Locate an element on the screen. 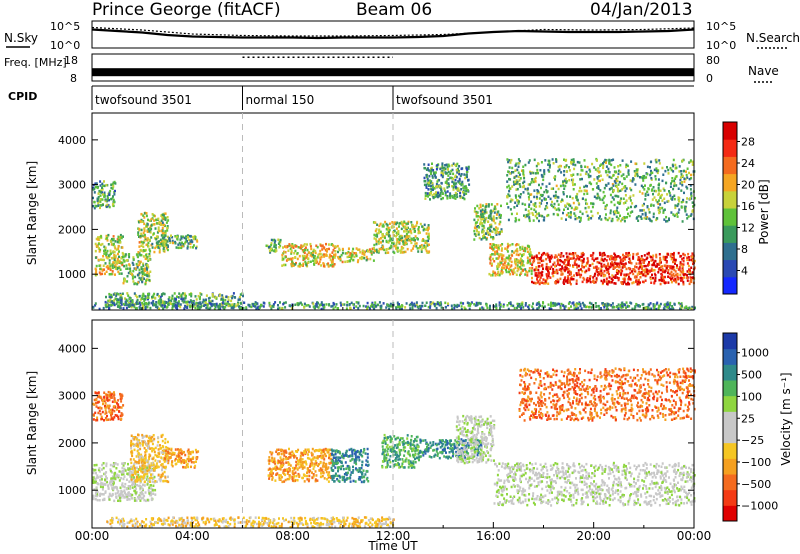  power-ylabel: Slant Range [km] is located at coordinates (32, 213).